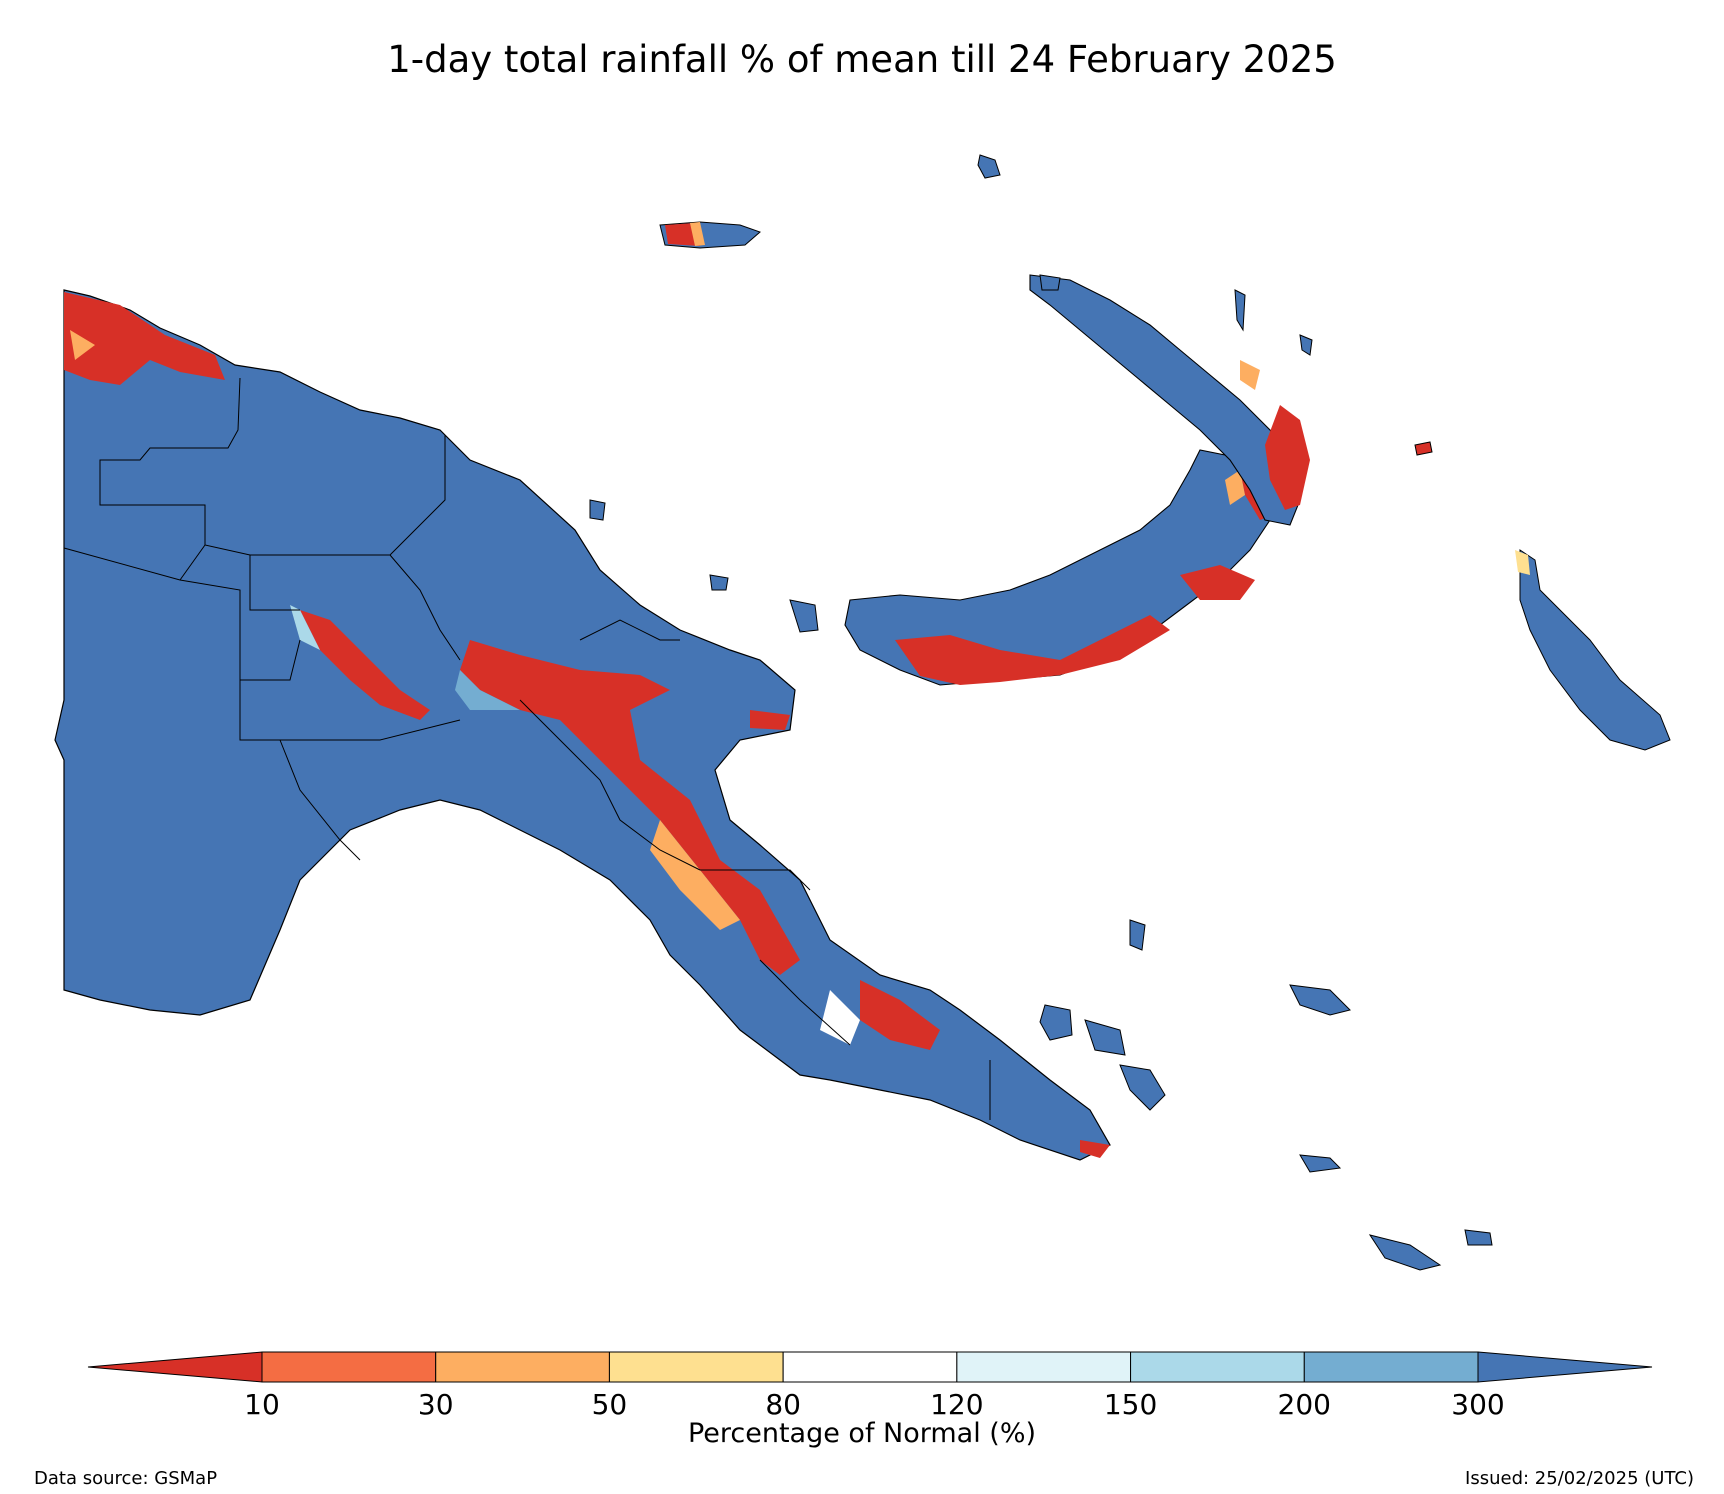 The image size is (1724, 1494). I want to click on colorbar-arrow-low, so click(175, 1367).